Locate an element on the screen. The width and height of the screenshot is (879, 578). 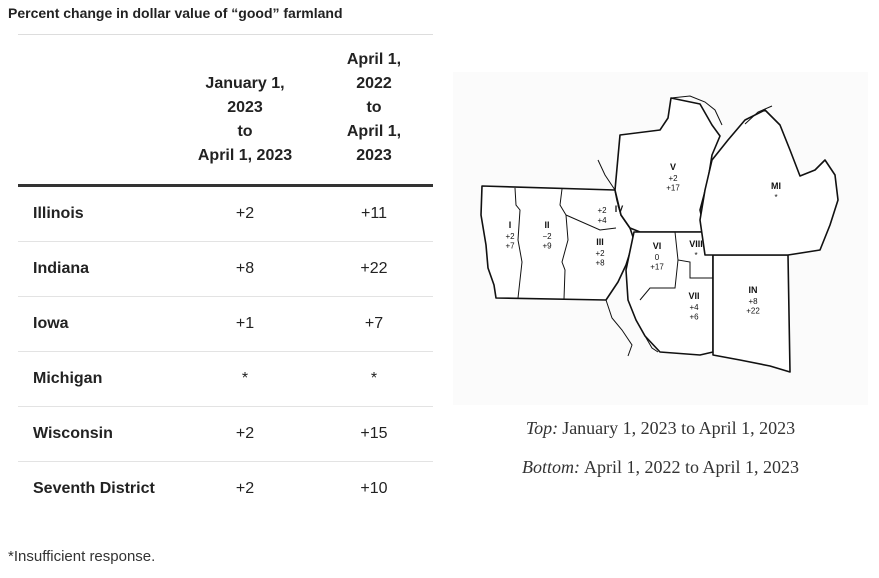
region-name: IN is located at coordinates (753, 290).